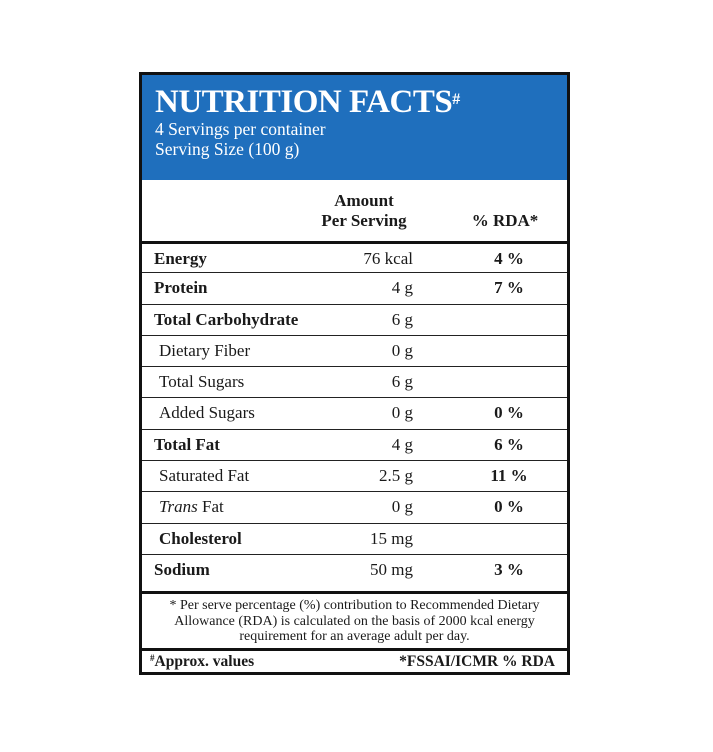 This screenshot has height=752, width=713. I want to click on nutrient-amount: 50 mg, so click(391, 569).